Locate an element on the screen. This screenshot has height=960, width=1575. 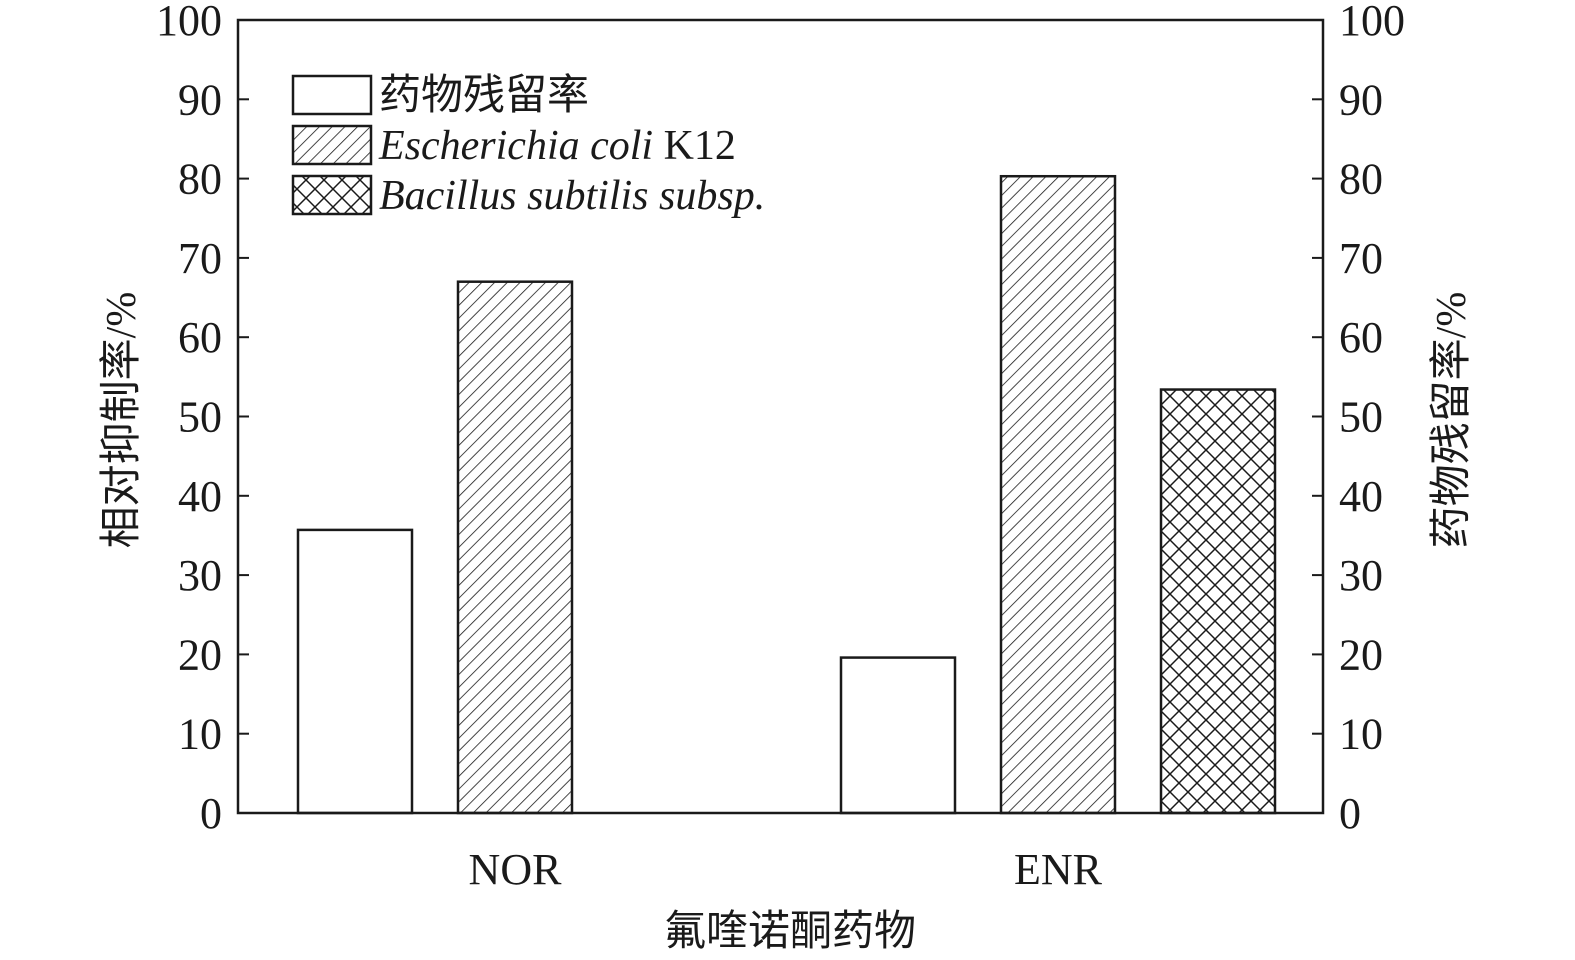
left-tick-label: 30 is located at coordinates (200, 575).